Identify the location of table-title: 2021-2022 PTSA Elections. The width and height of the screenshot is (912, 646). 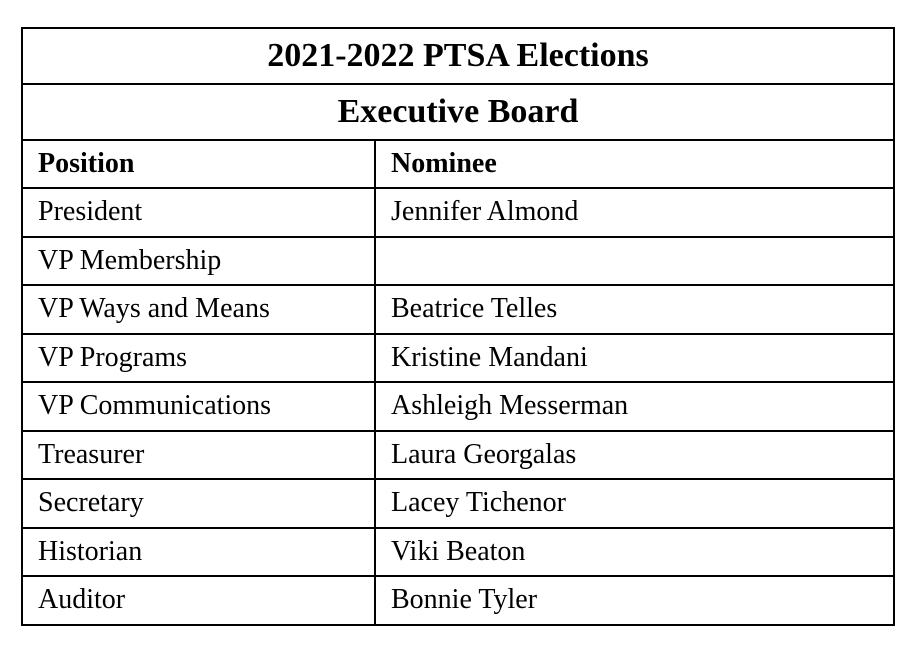
(458, 56).